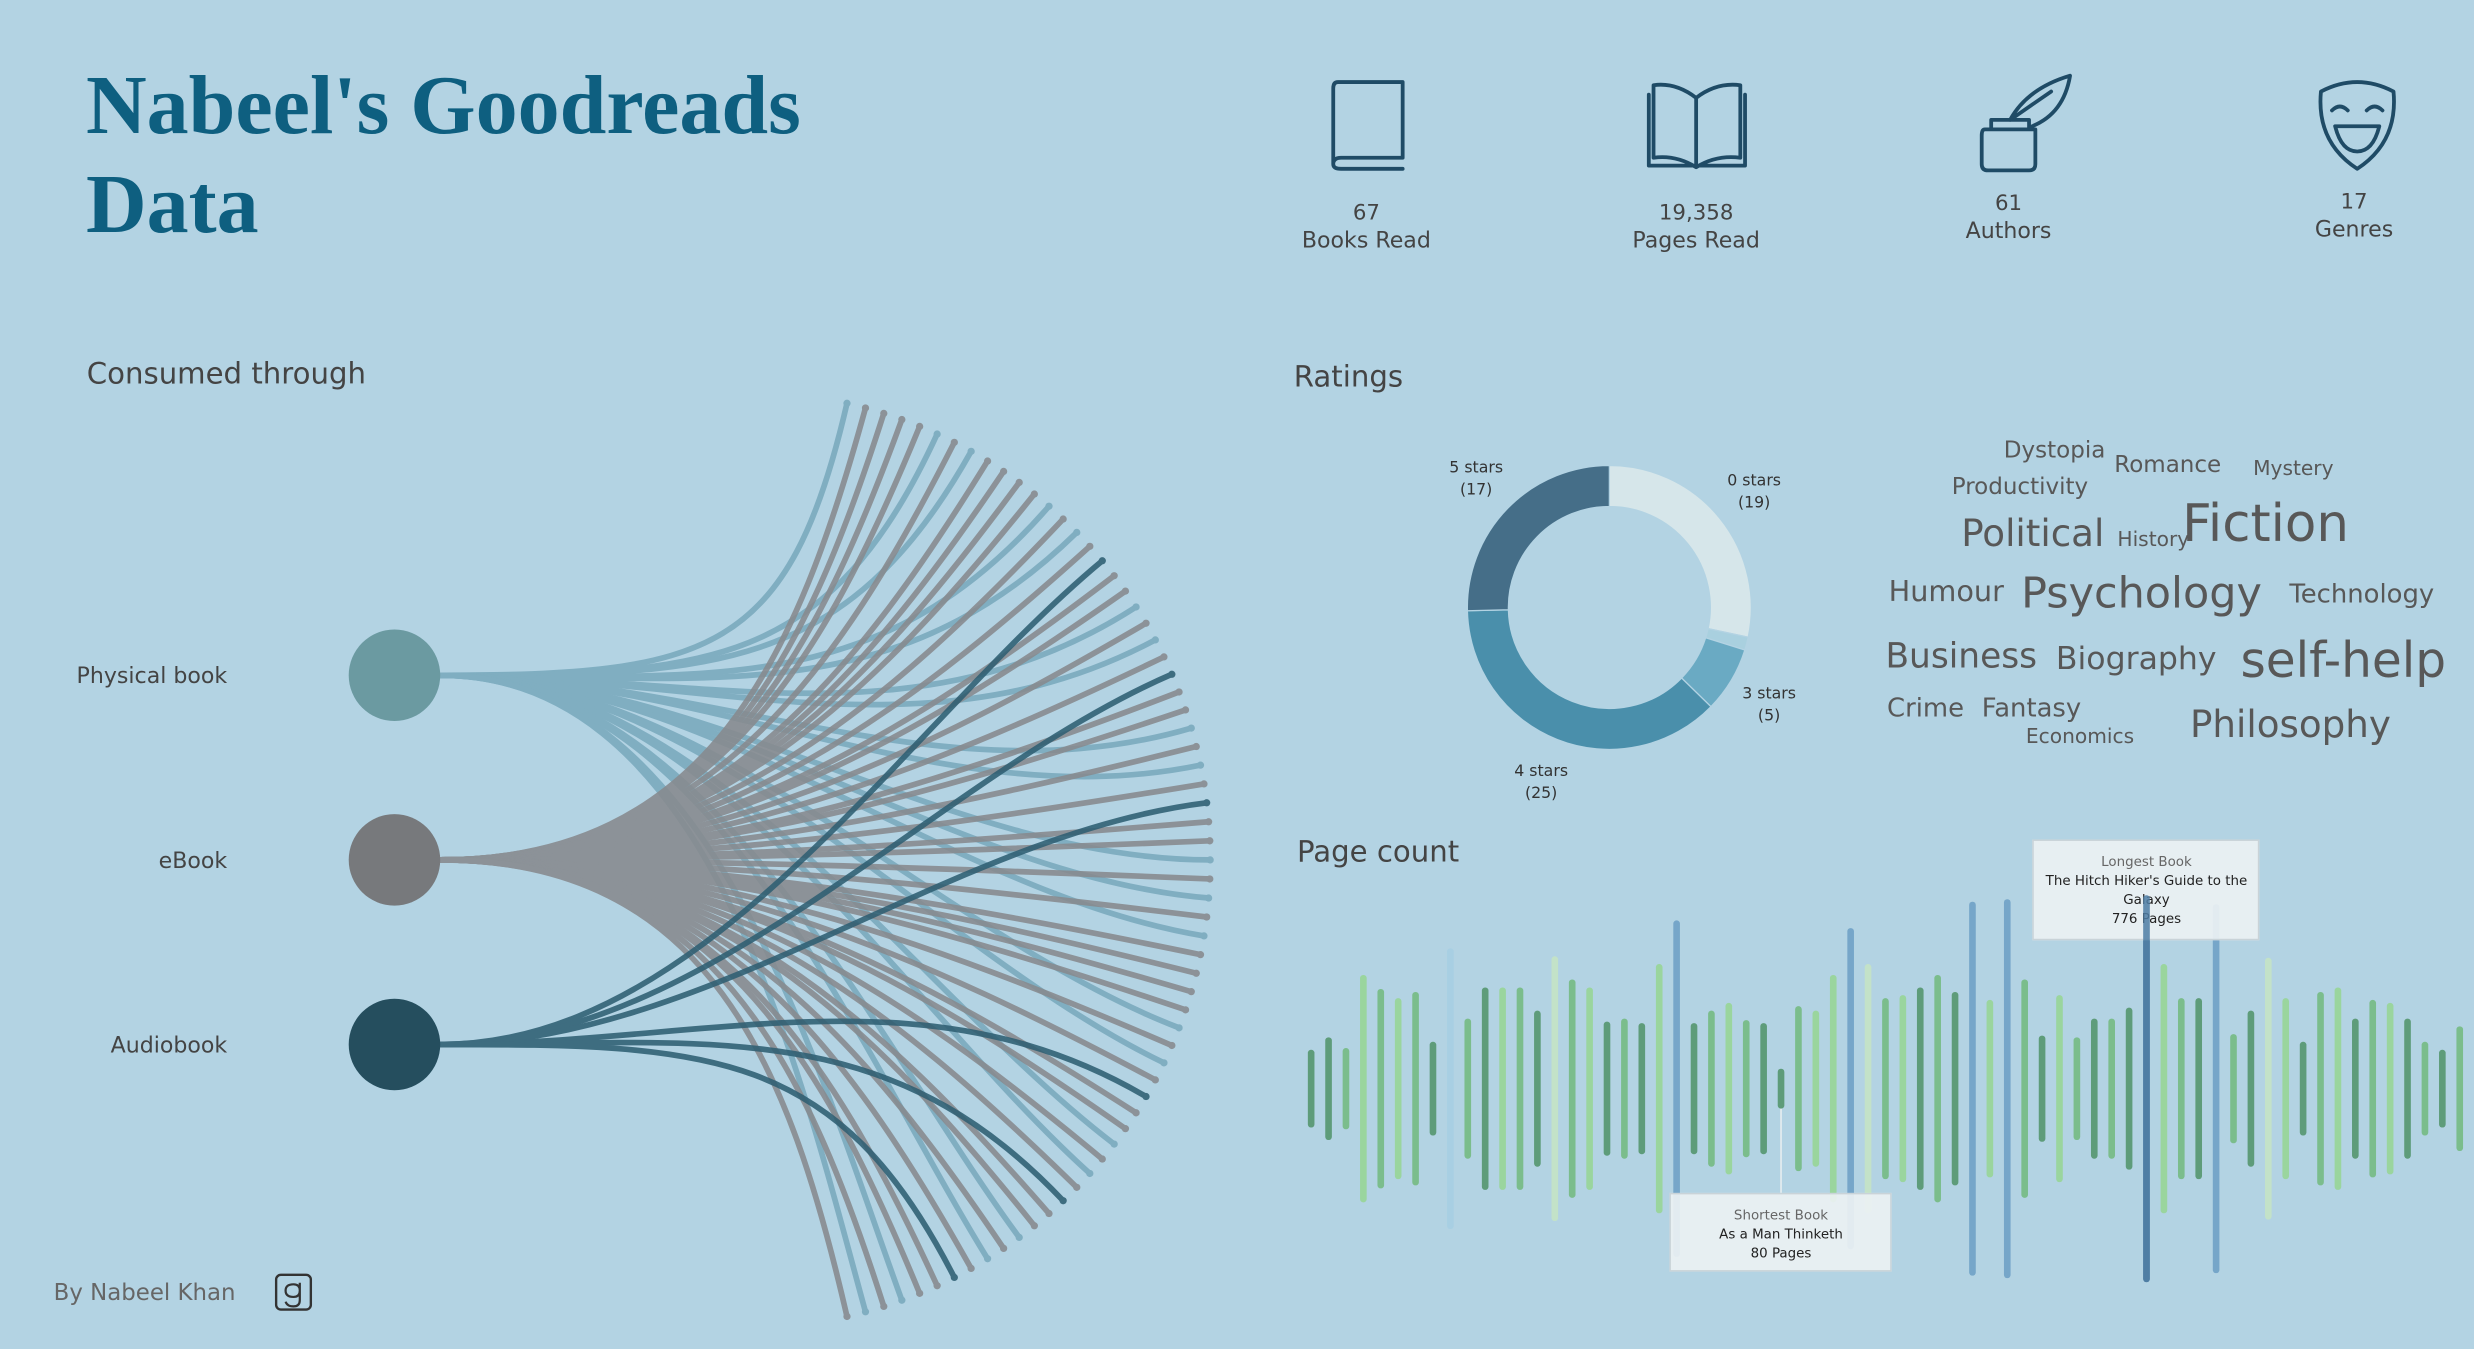 Image resolution: width=2474 pixels, height=1349 pixels. I want to click on icon-glyph, so click(292, 1295).